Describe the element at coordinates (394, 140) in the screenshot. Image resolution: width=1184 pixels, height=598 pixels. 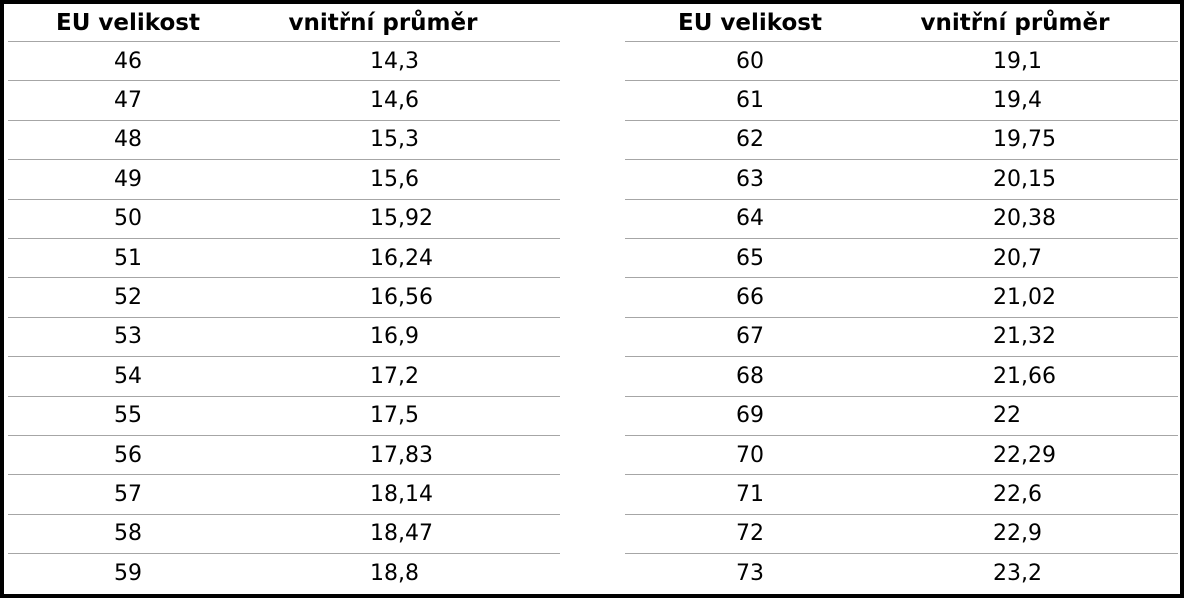
I see `diameter-cell: 15,3` at that location.